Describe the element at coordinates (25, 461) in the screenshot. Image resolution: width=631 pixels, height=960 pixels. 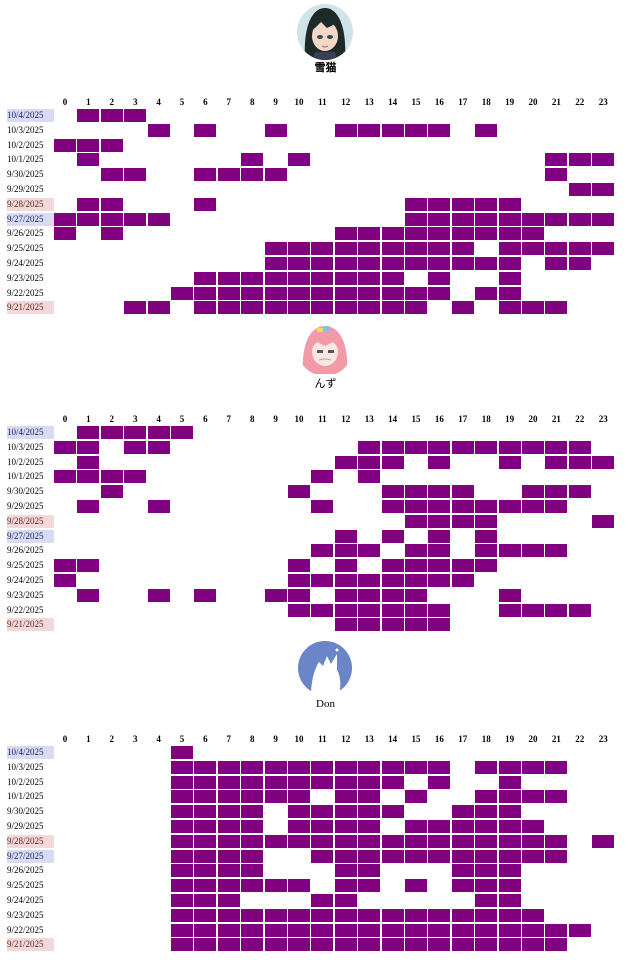
I see `date-label: 10/2/2025` at that location.